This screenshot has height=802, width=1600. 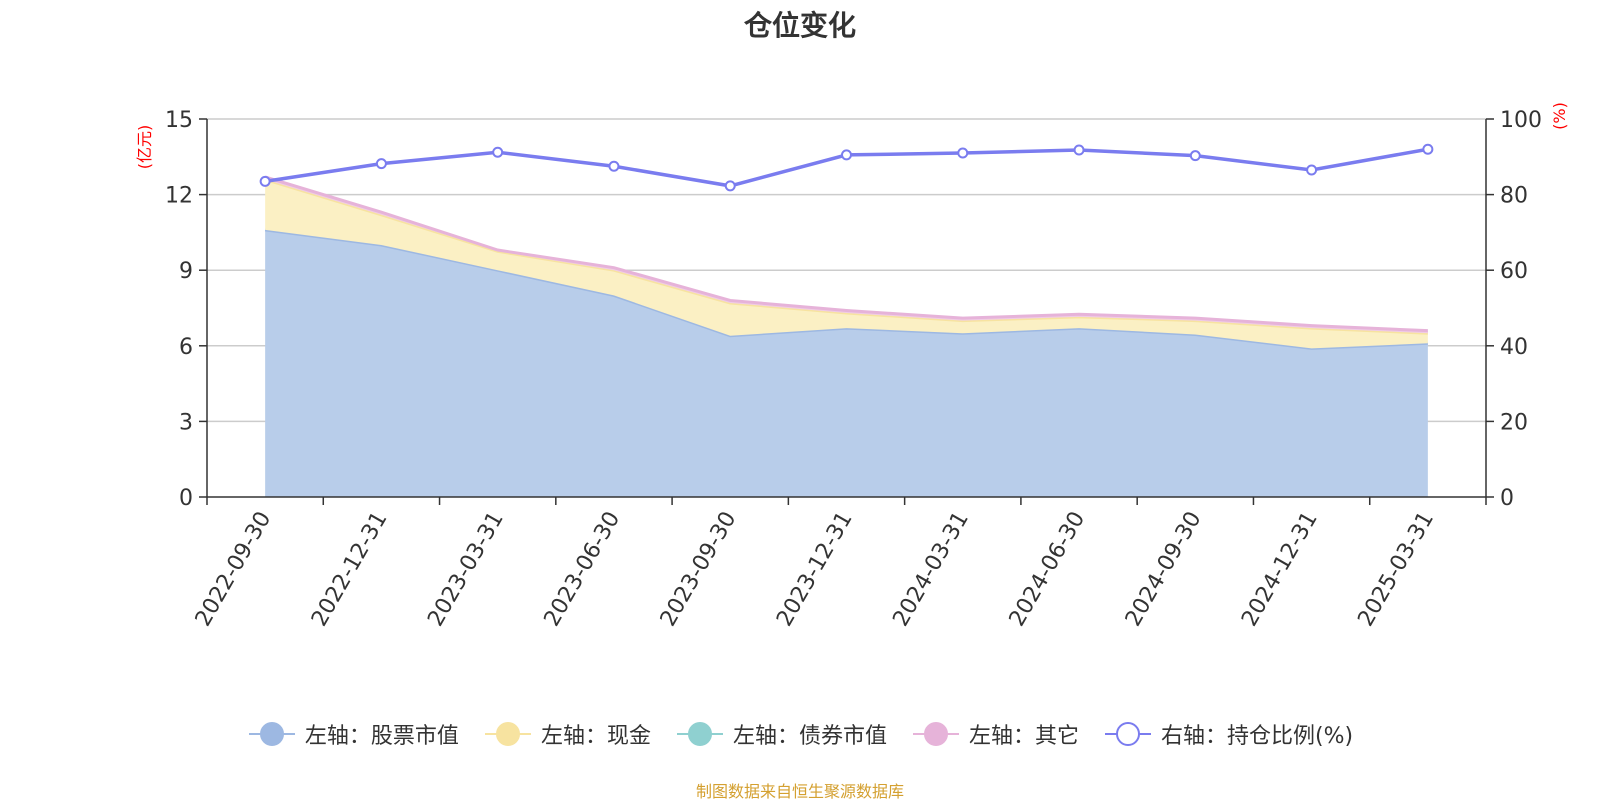 What do you see at coordinates (595, 736) in the screenshot?
I see `legend-label: 左轴：现金` at bounding box center [595, 736].